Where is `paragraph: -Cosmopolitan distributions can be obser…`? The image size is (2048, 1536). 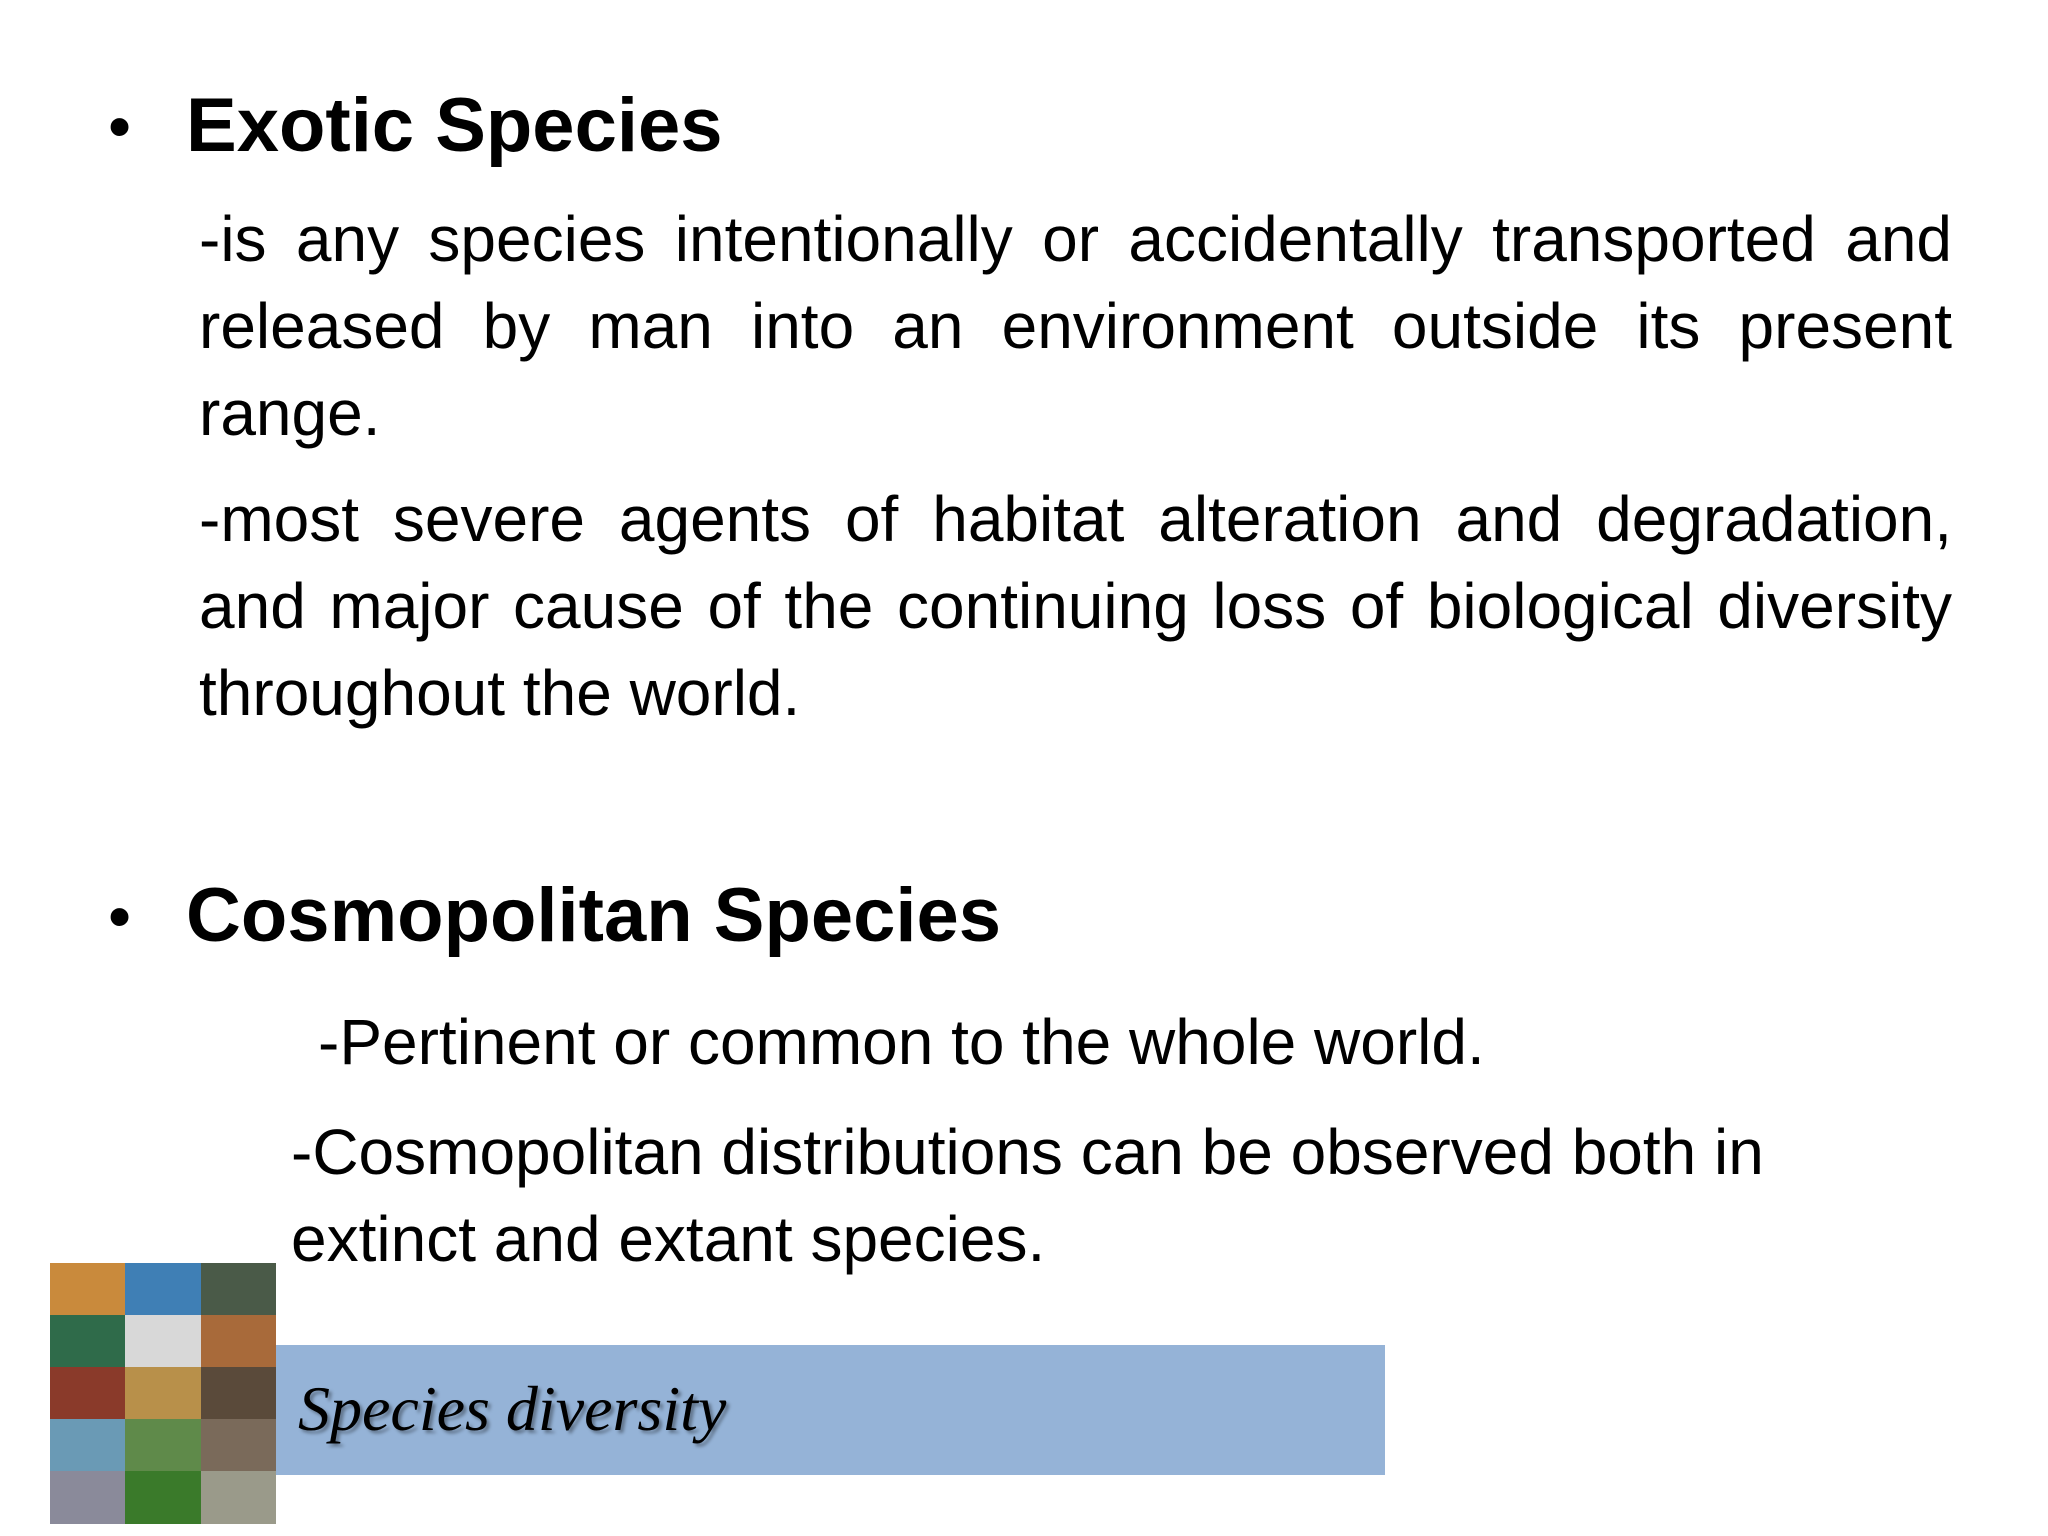
paragraph: -Cosmopolitan distributions can be obser… is located at coordinates (1027, 1195).